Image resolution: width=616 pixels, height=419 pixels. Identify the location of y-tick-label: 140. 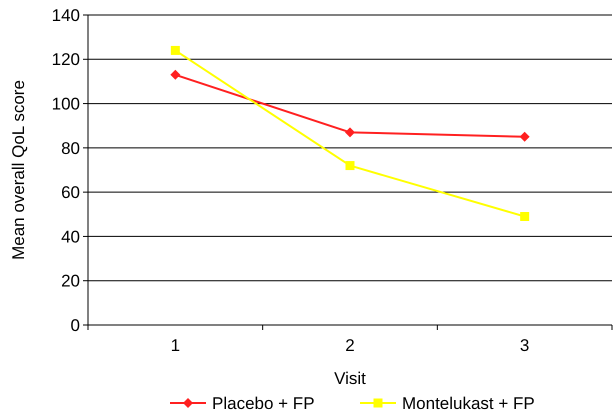
(66, 15).